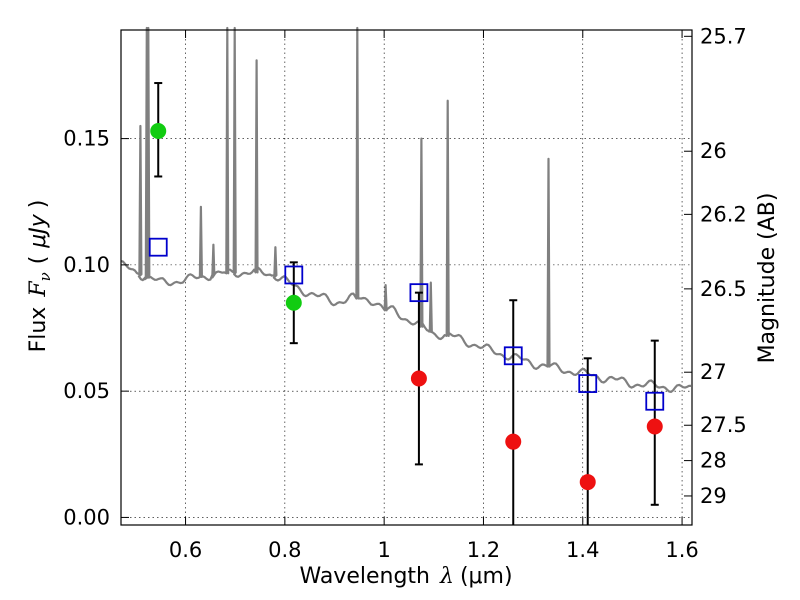 This screenshot has height=600, width=800. Describe the element at coordinates (86, 265) in the screenshot. I see `y-tick-label: 0.10` at that location.